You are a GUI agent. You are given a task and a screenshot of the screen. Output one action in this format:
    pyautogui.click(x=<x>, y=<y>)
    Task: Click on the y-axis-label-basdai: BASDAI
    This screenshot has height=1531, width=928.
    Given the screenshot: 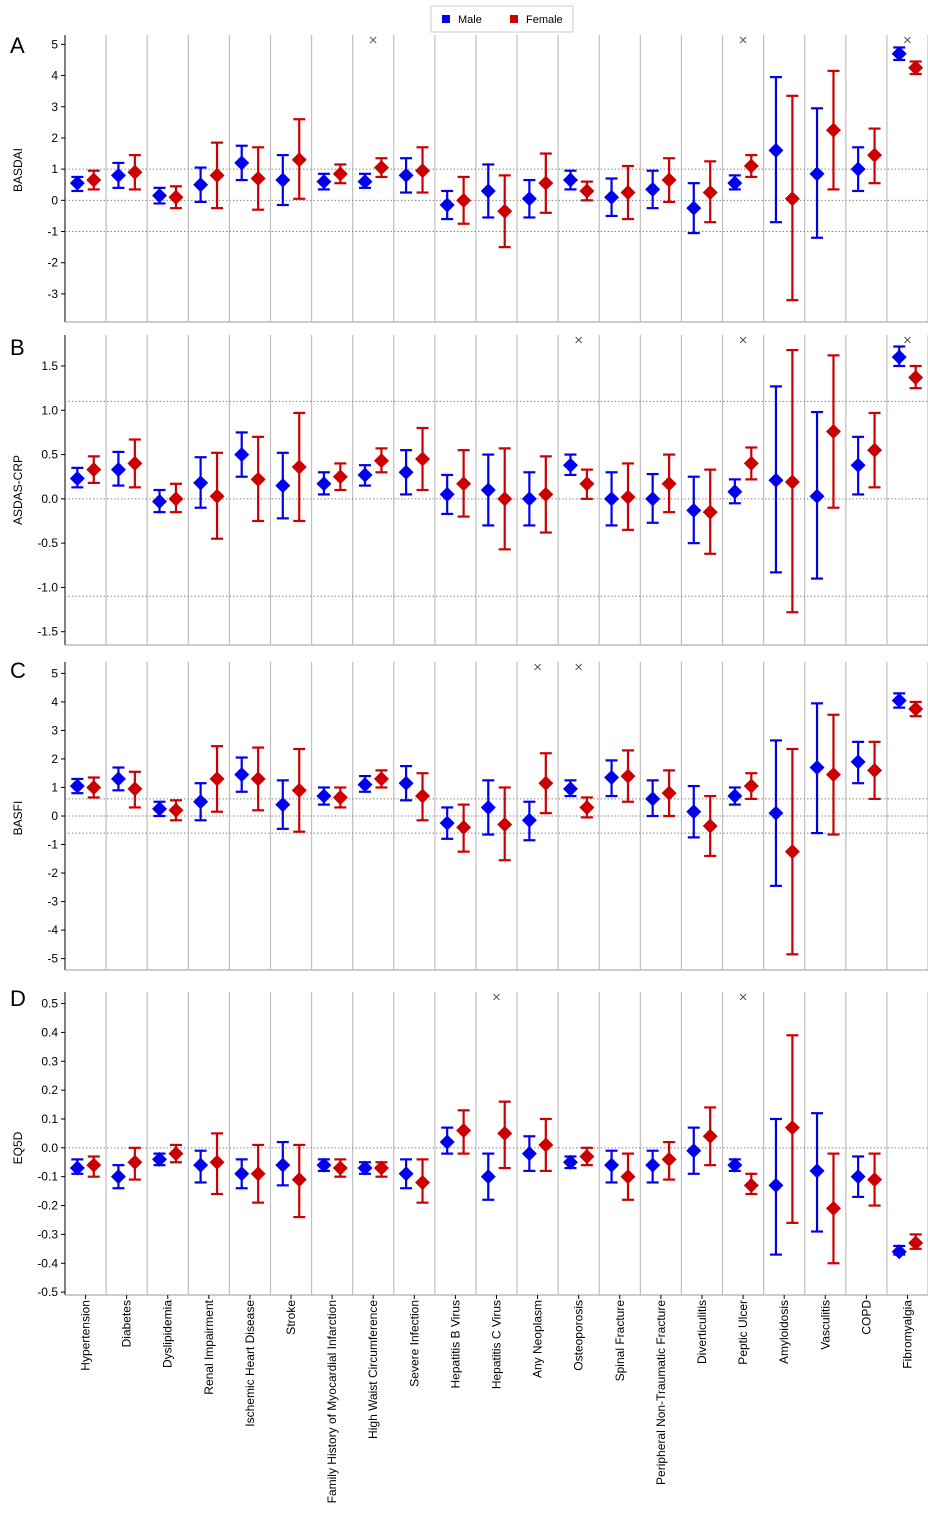 What is the action you would take?
    pyautogui.click(x=18, y=170)
    